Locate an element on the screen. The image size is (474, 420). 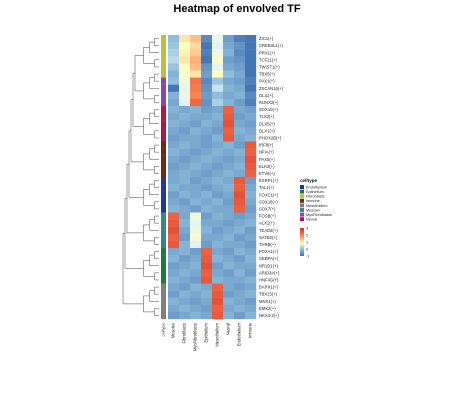
row-label: TLX3(+) is located at coordinates (267, 116).